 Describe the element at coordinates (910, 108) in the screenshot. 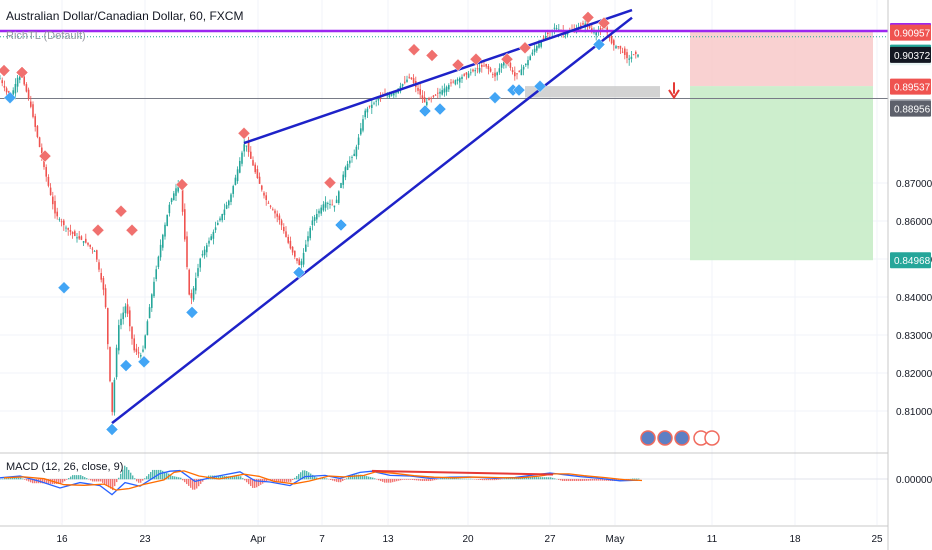

I see `price-label: 0.88956` at that location.